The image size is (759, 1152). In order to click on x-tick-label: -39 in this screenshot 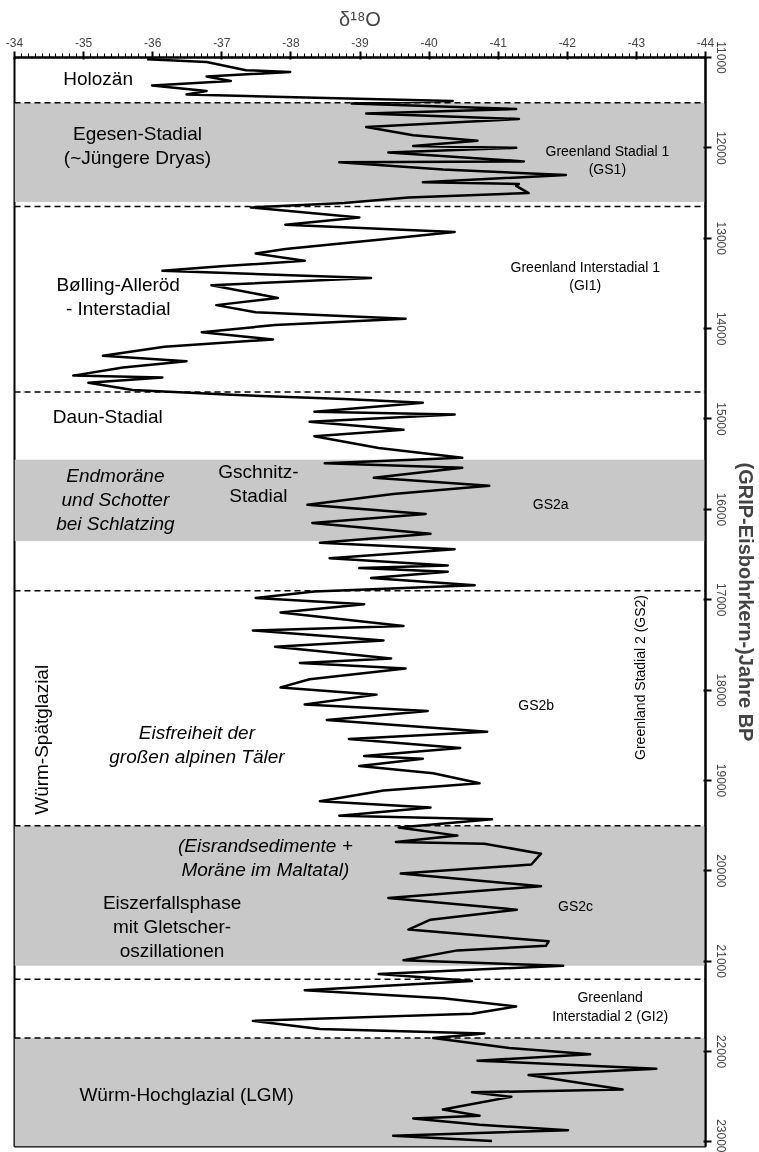, I will do `click(360, 42)`.